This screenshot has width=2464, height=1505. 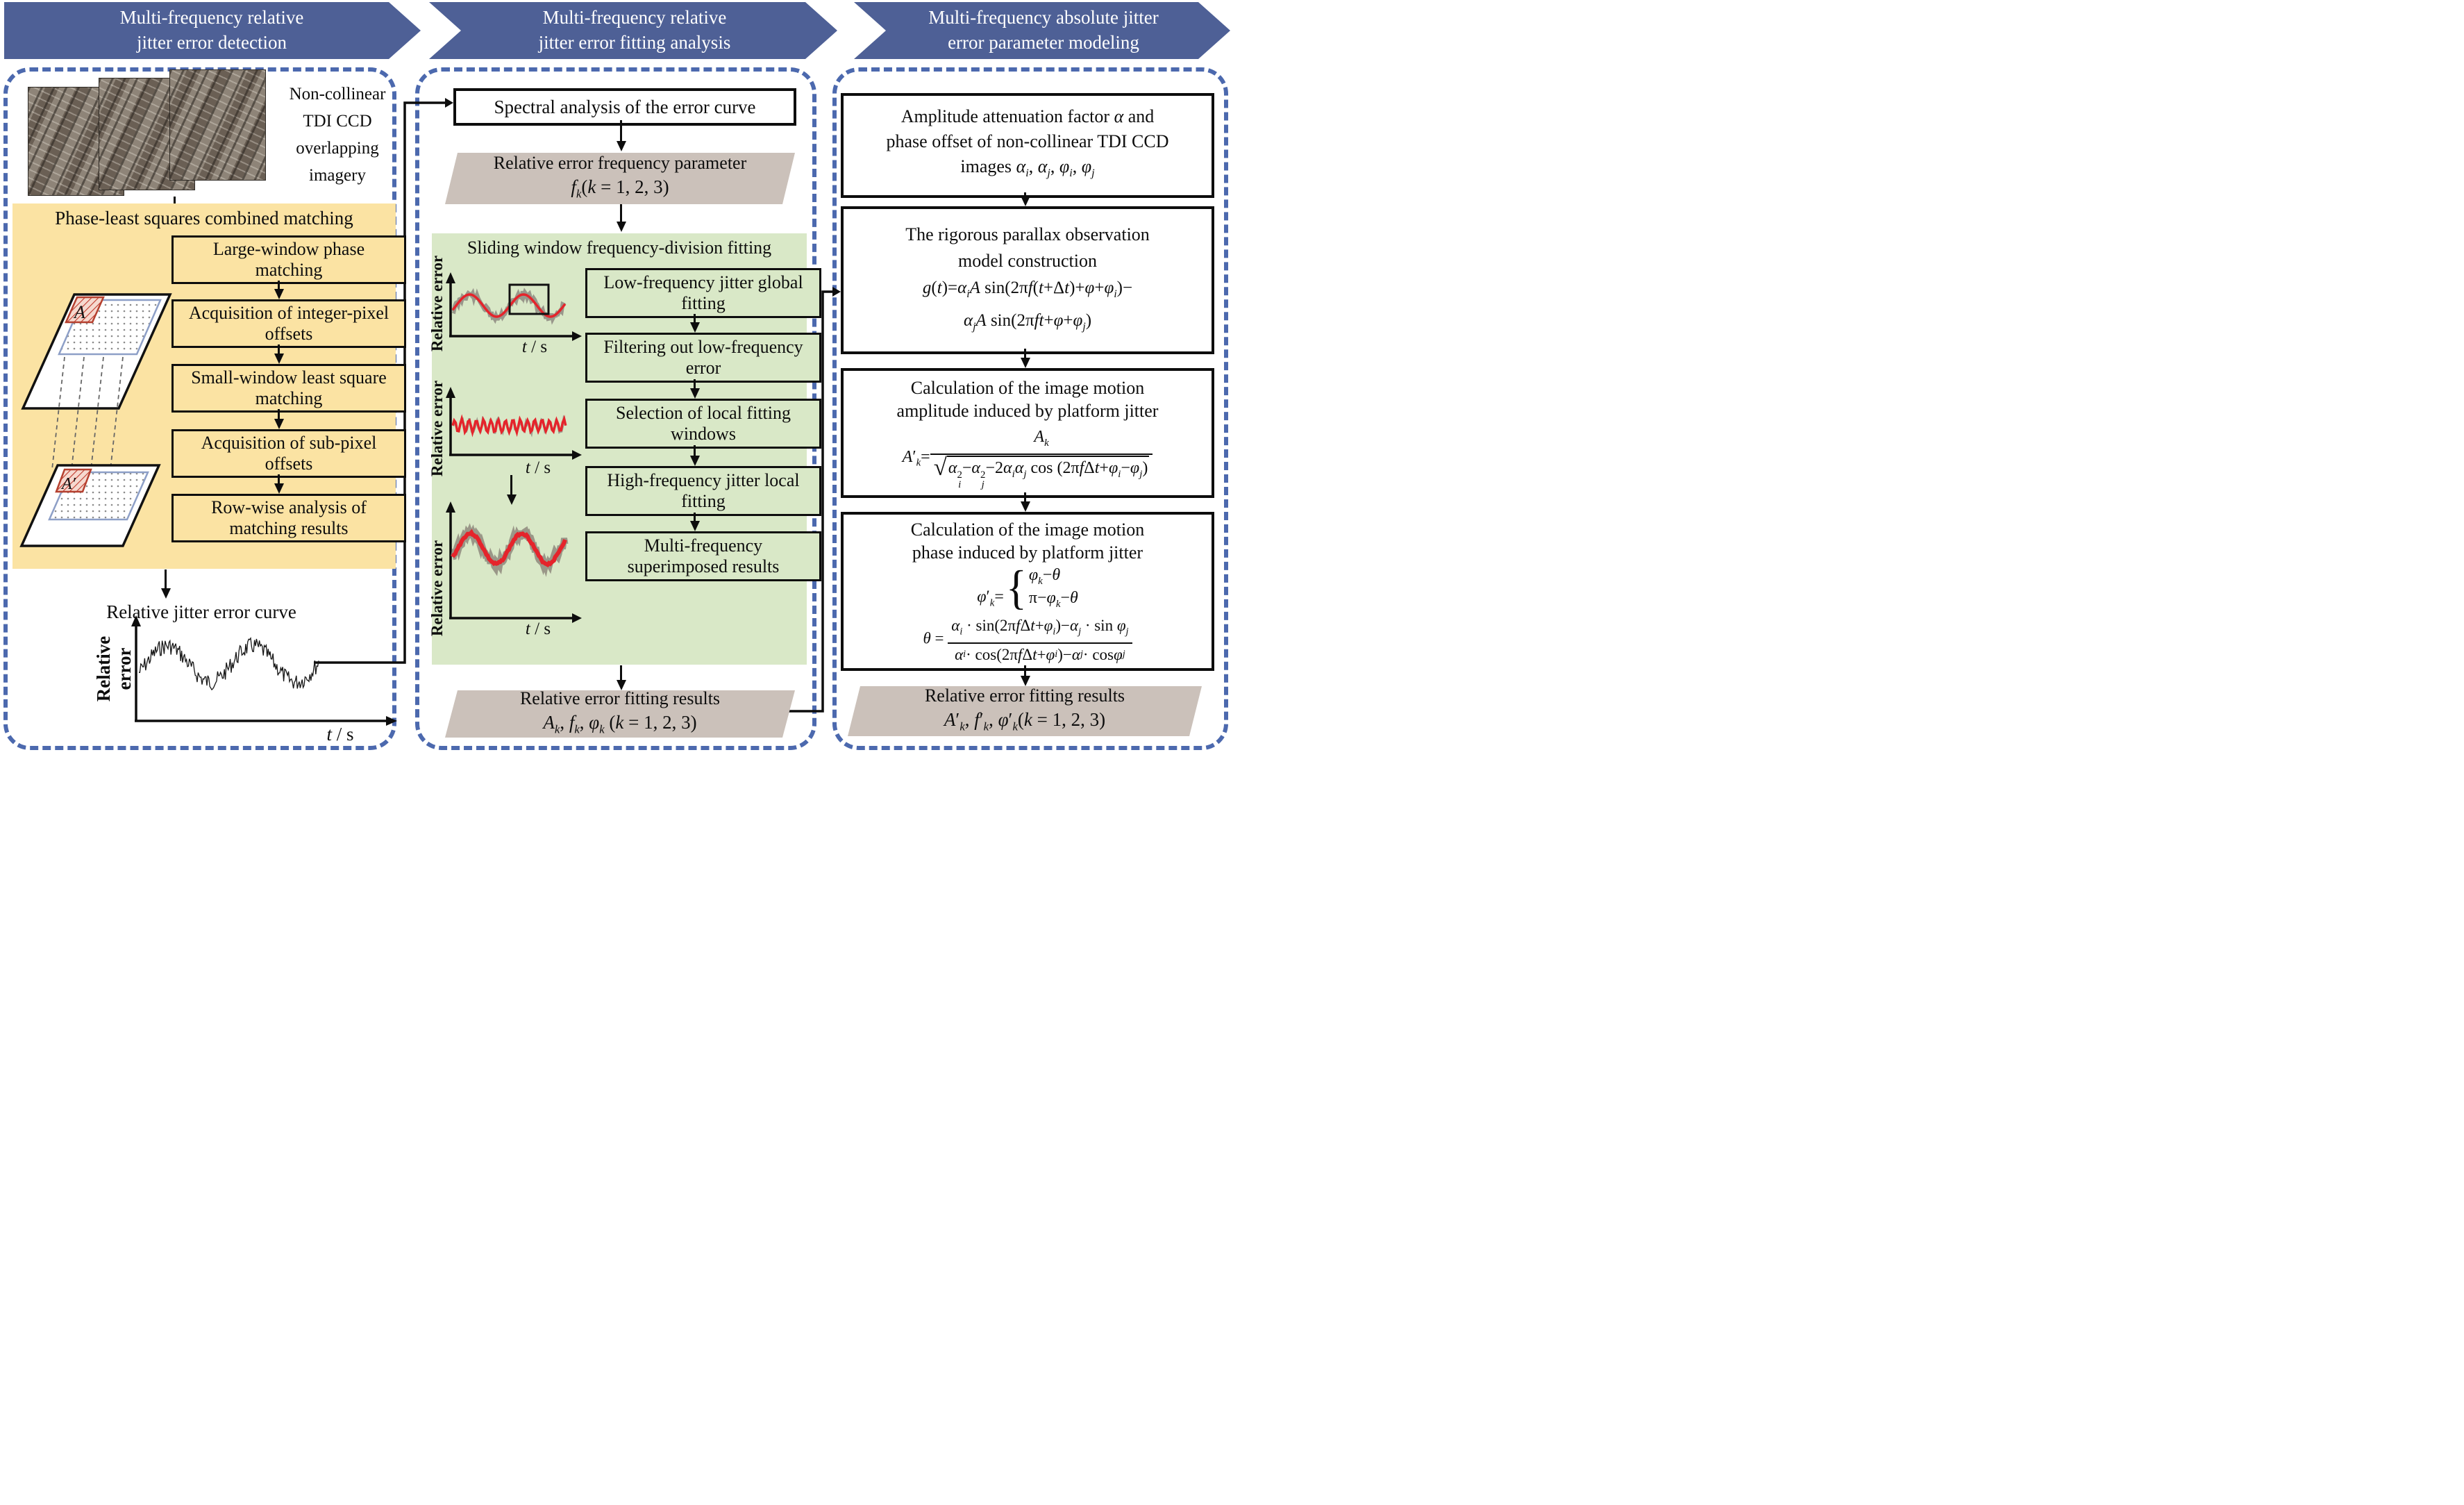 I want to click on mini-plot-low-frequency, so click(x=514, y=306).